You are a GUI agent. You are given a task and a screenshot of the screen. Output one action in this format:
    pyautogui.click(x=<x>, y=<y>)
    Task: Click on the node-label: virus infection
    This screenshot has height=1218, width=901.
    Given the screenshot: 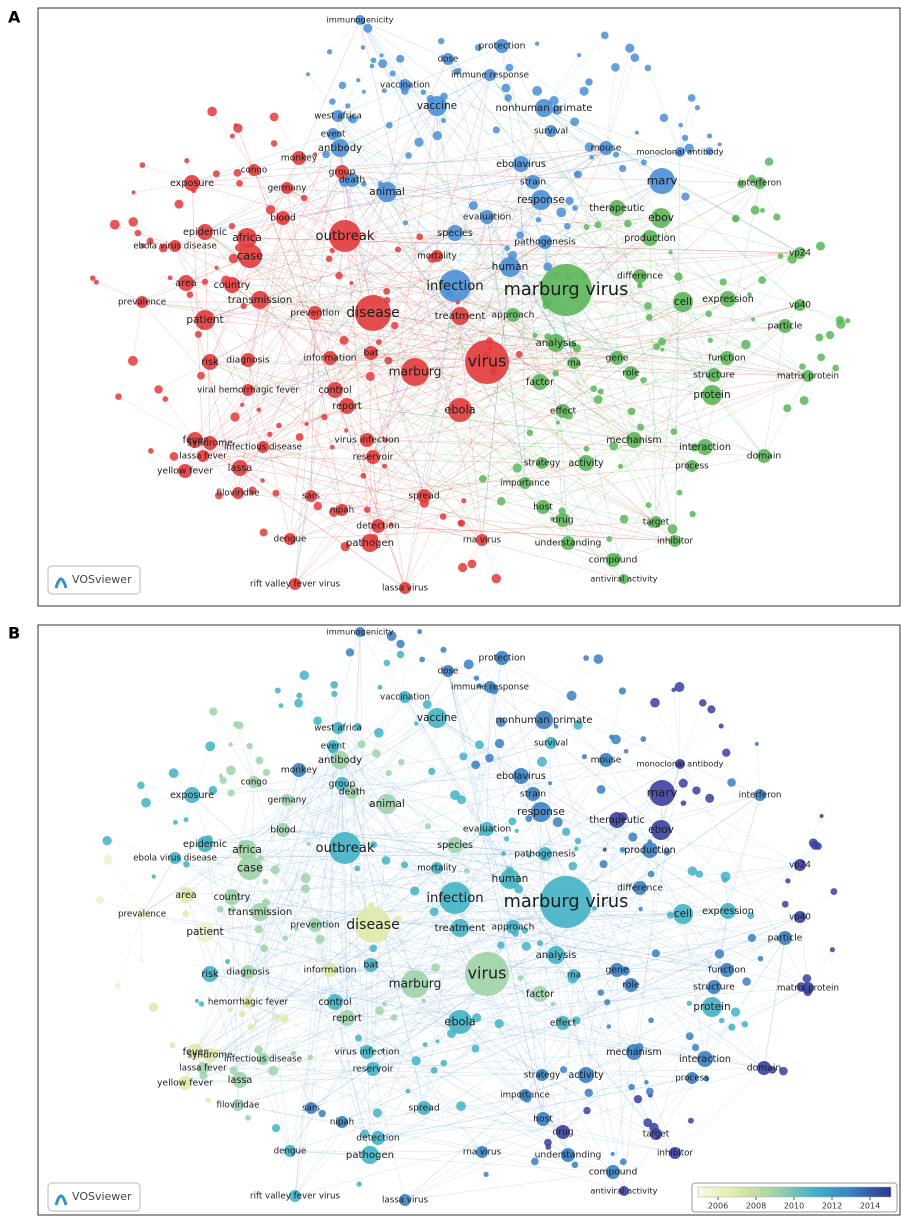 What is the action you would take?
    pyautogui.click(x=366, y=440)
    